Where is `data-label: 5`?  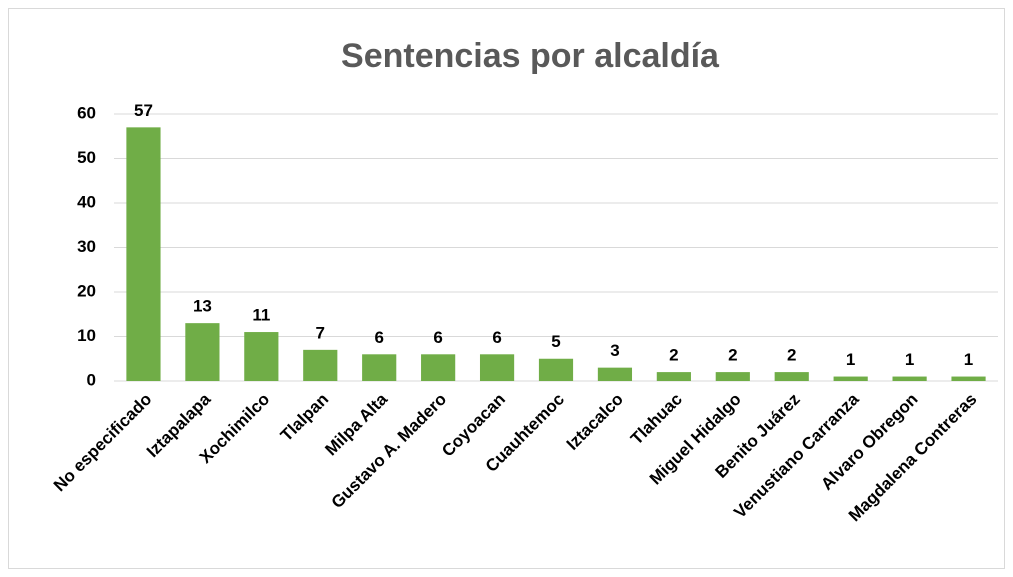
data-label: 5 is located at coordinates (555, 341).